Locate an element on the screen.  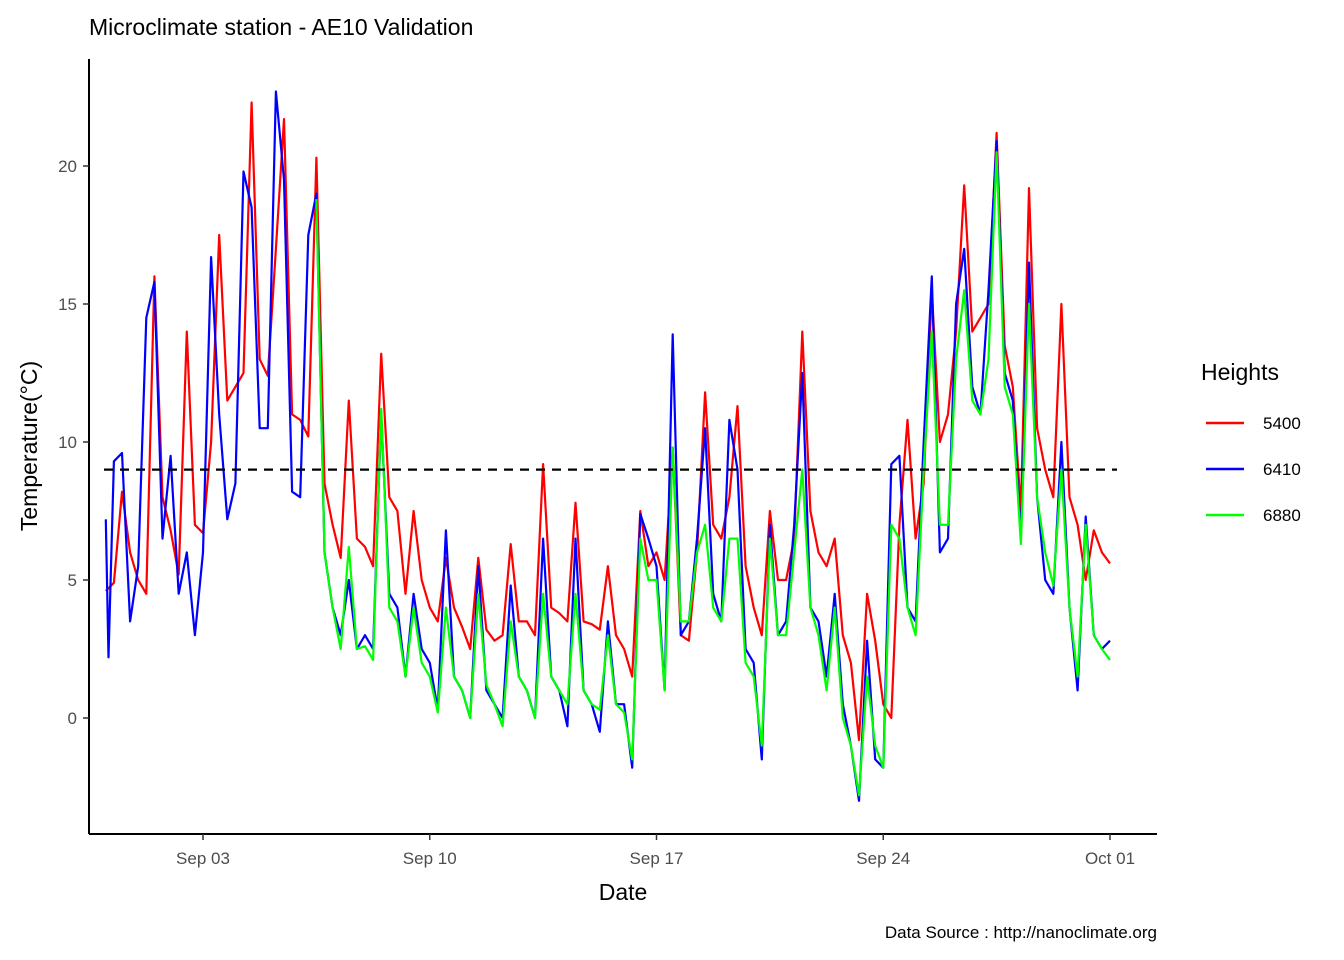
y-tick-label: 0 is located at coordinates (72, 718).